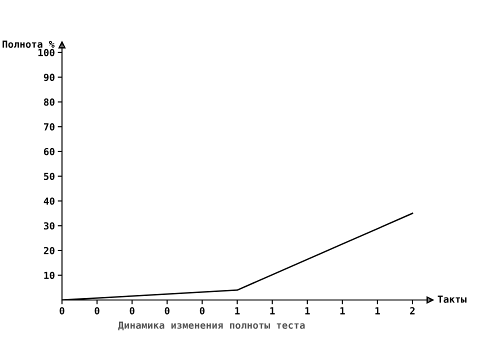 This screenshot has width=478, height=352. I want to click on y-tick-label: 60, so click(49, 152).